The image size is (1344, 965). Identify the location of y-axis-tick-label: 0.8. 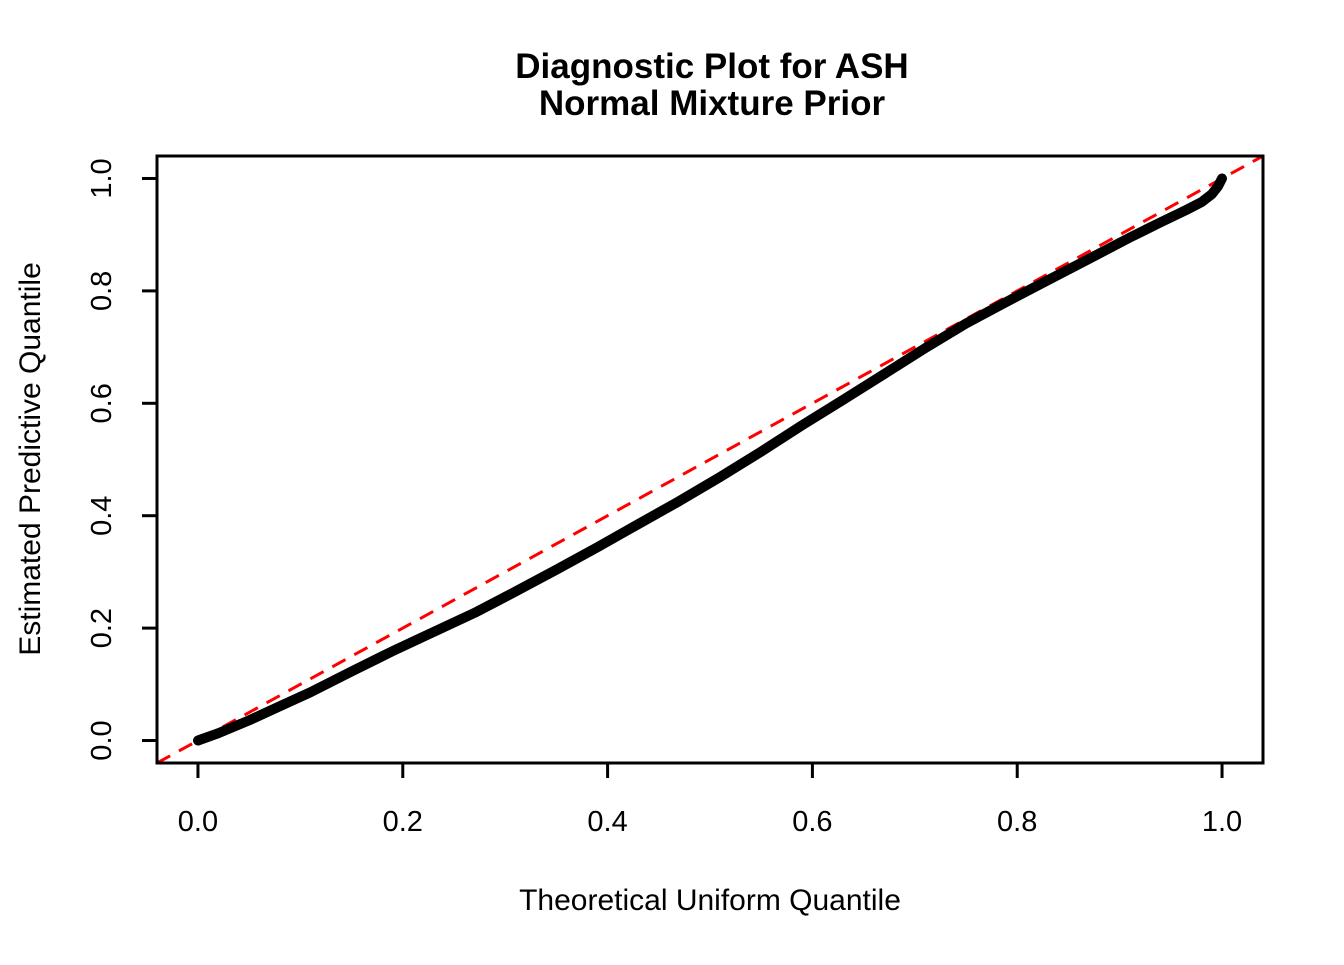
(102, 291).